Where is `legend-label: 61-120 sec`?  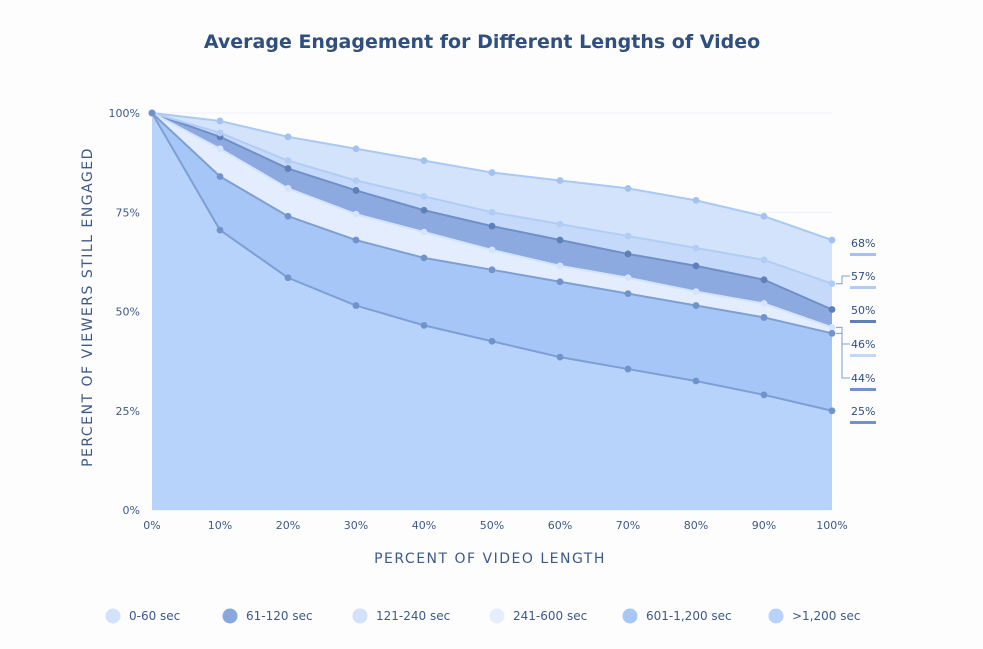 legend-label: 61-120 sec is located at coordinates (279, 616).